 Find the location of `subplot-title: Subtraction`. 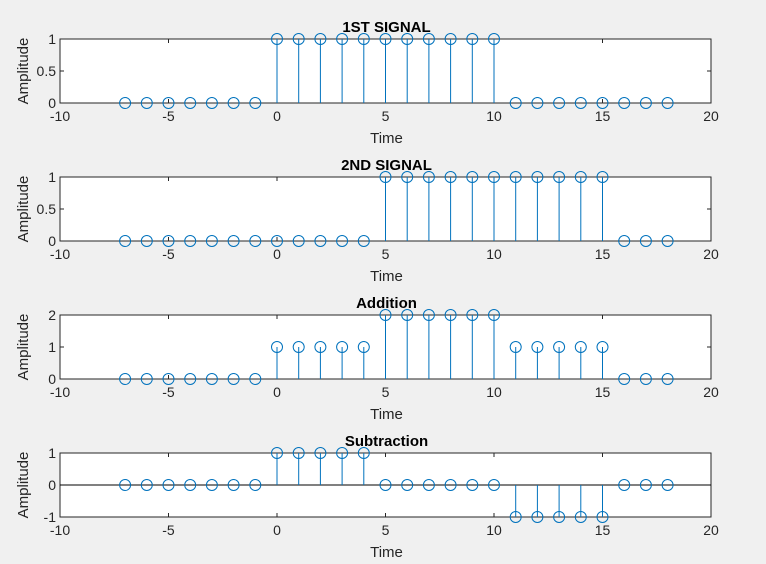

subplot-title: Subtraction is located at coordinates (386, 441).